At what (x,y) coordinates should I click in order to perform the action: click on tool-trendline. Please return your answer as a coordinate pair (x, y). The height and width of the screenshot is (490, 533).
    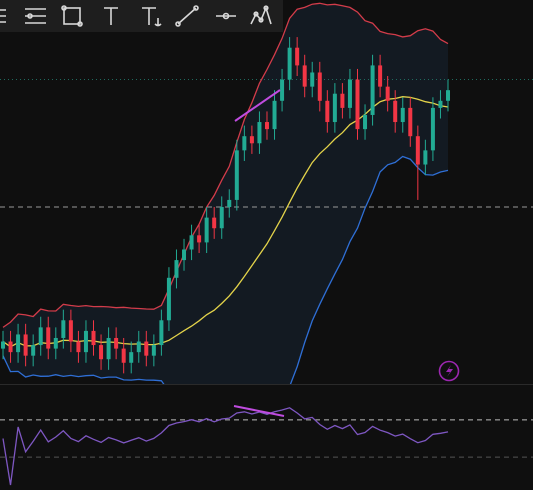
    Looking at the image, I should click on (187, 16).